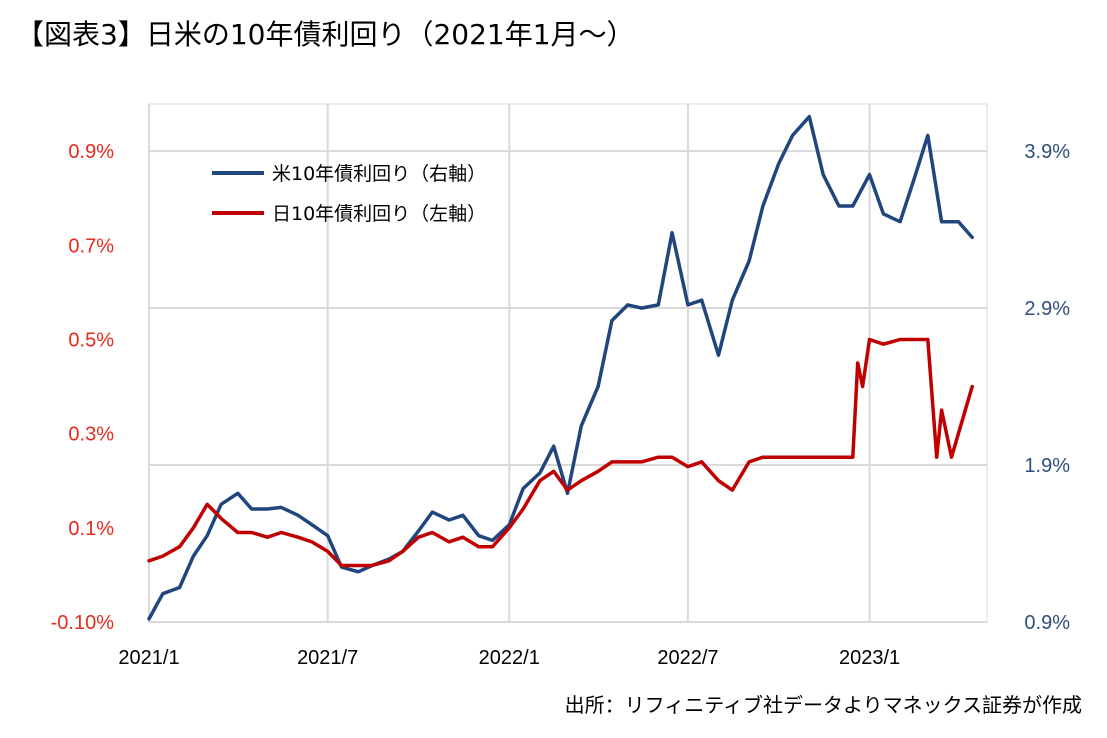 The height and width of the screenshot is (738, 1107). I want to click on x-axis-ticks: 2021/1 2021/7 2022/1 2022/7 2023/1, so click(509, 658).